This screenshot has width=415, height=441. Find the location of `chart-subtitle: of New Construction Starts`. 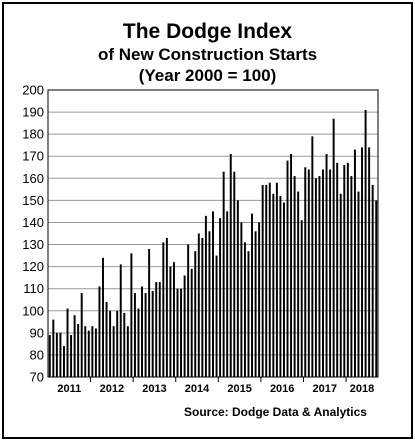

chart-subtitle: of New Construction Starts is located at coordinates (207, 54).